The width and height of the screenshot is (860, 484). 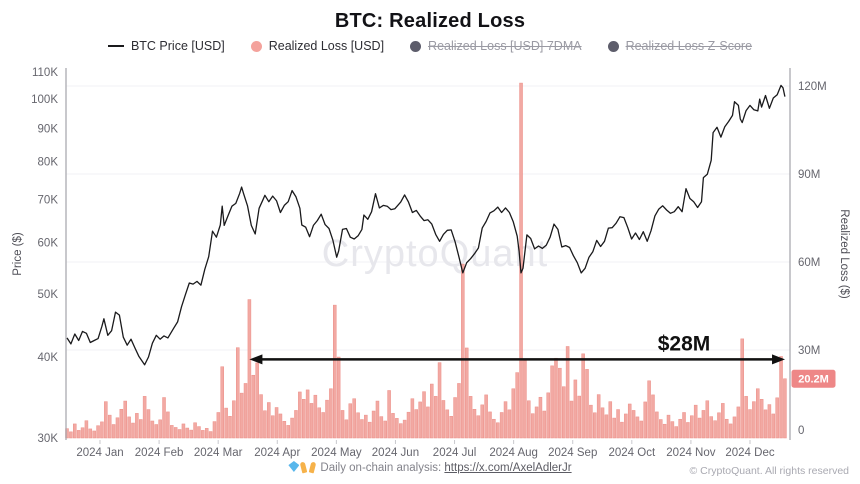 I want to click on legend-item-2: Realized Loss [USD] 7DMA, so click(x=496, y=46).